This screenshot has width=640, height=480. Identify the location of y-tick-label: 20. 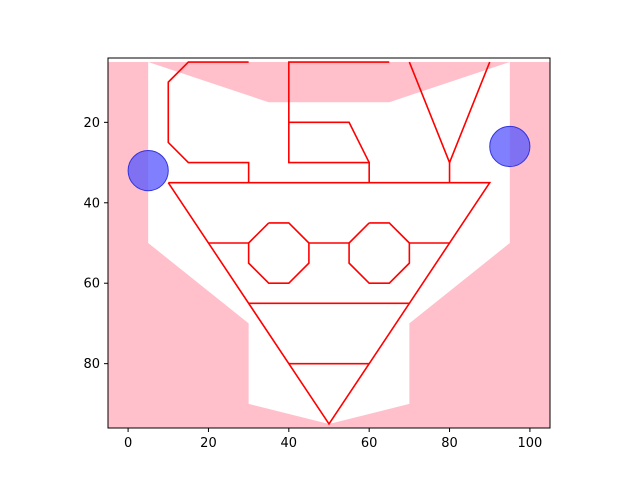
(91, 123).